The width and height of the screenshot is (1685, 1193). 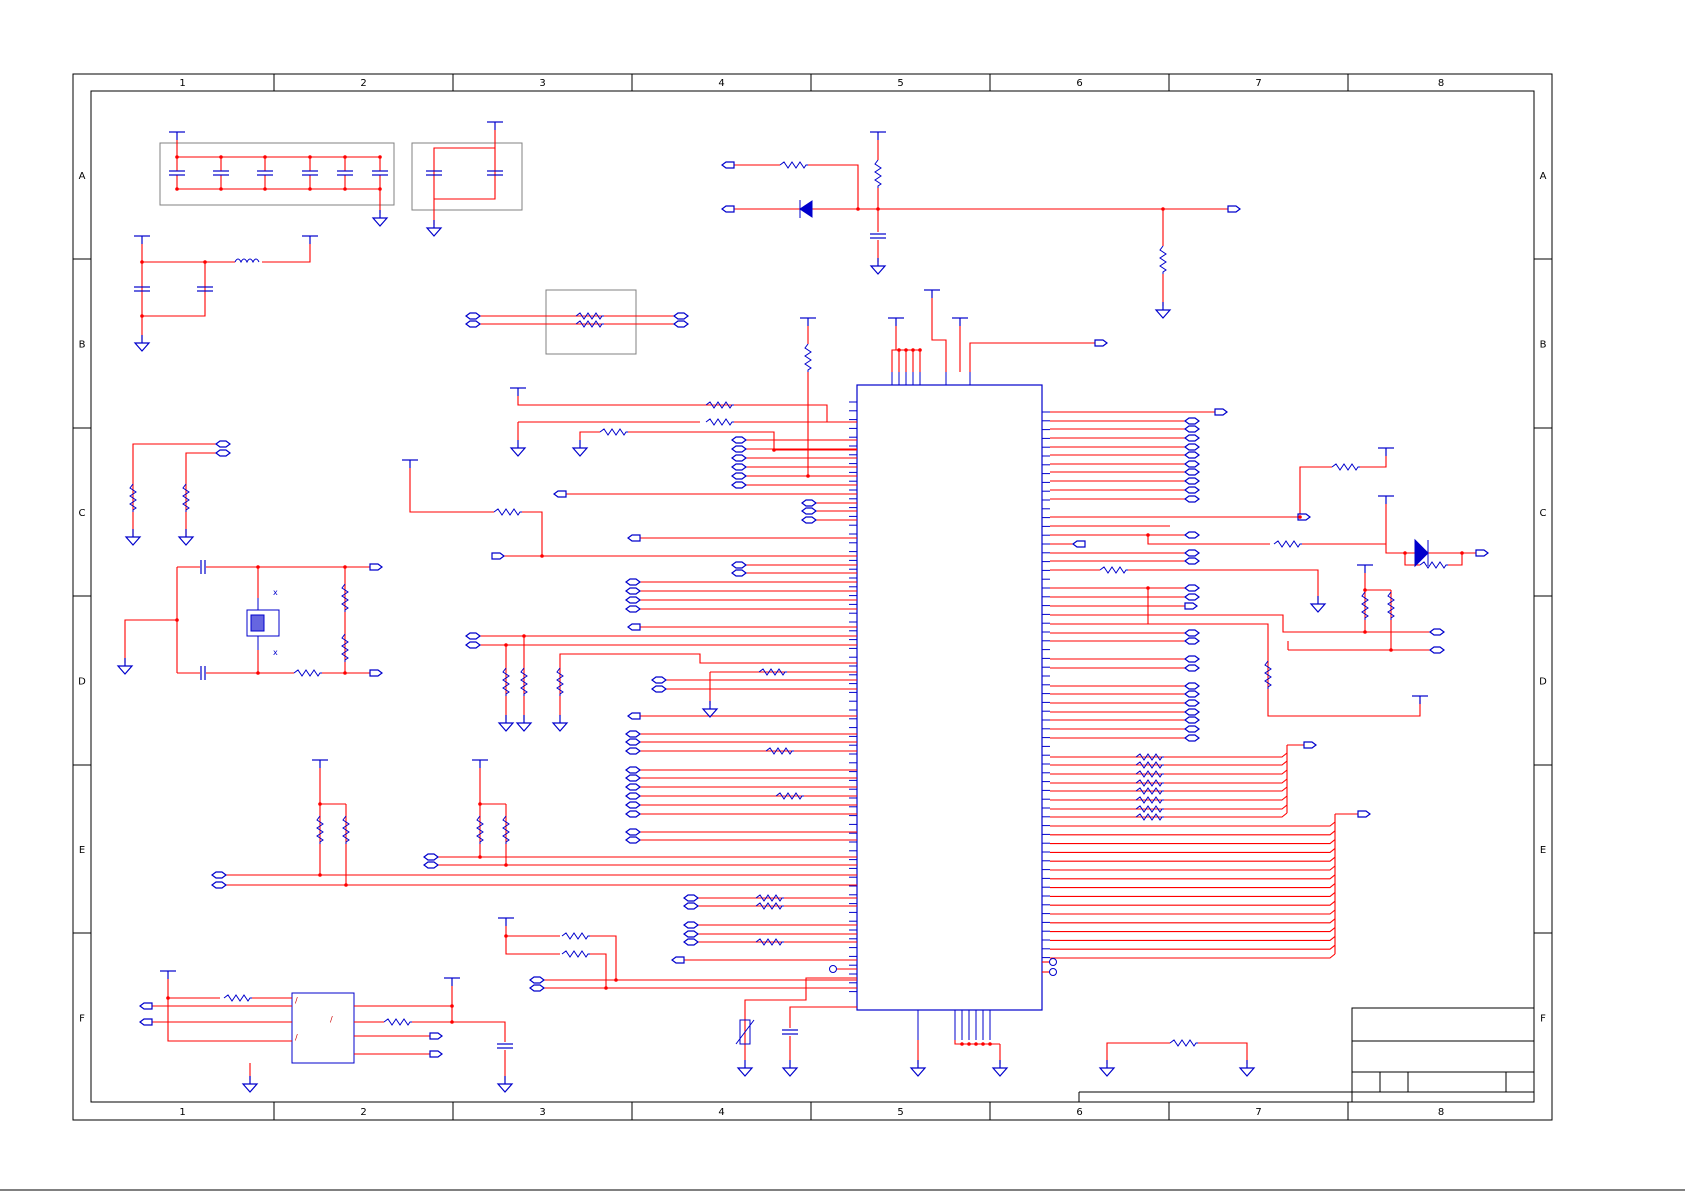 I want to click on column-label-bottom: 3, so click(x=542, y=1112).